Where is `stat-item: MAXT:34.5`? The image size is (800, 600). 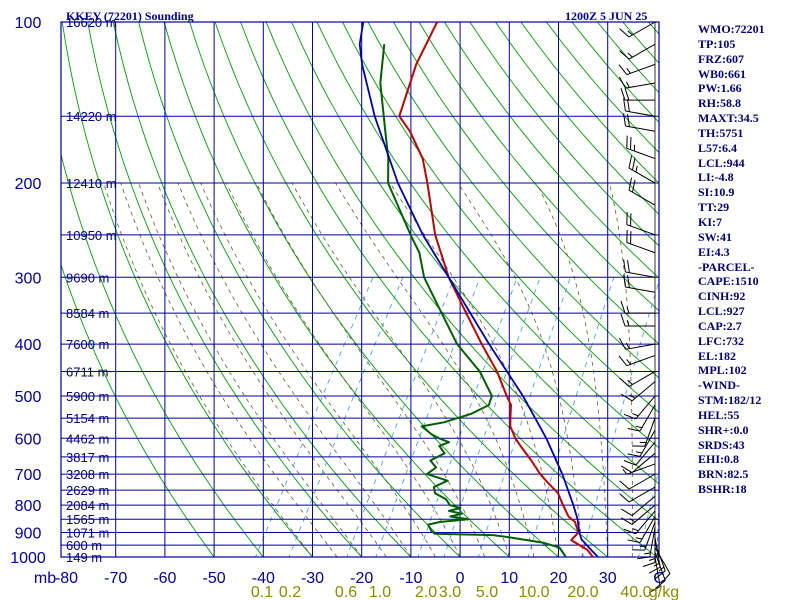
stat-item: MAXT:34.5 is located at coordinates (728, 118).